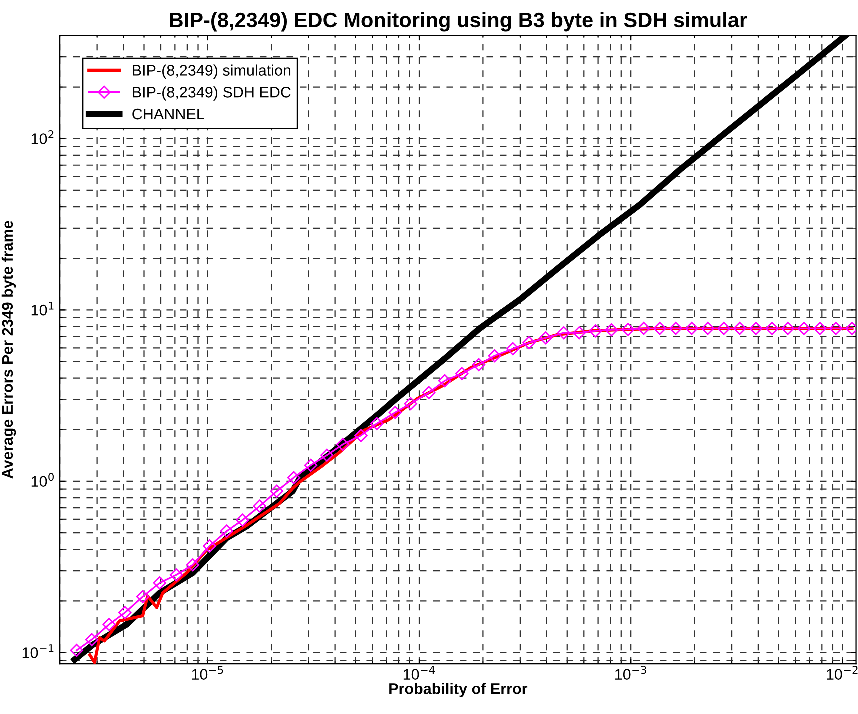 The image size is (858, 714). I want to click on x-axis-title: Probability of Error, so click(459, 690).